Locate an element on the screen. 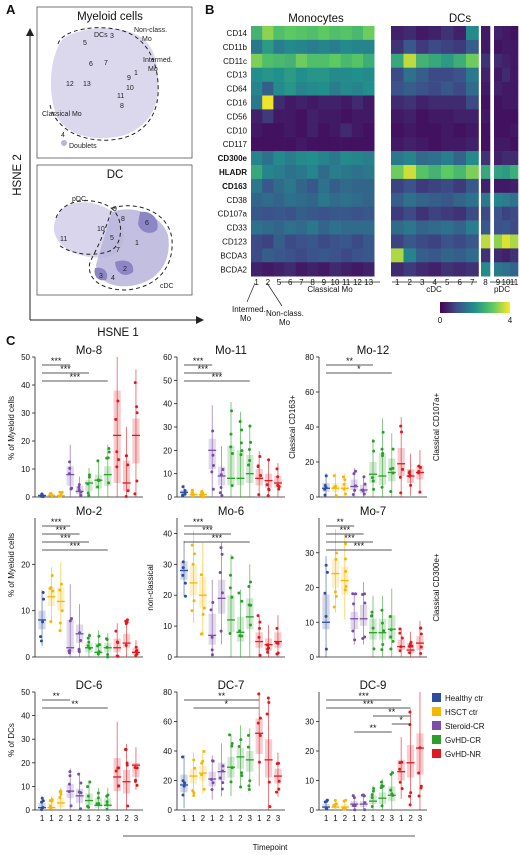  column-label: 6 is located at coordinates (290, 282).